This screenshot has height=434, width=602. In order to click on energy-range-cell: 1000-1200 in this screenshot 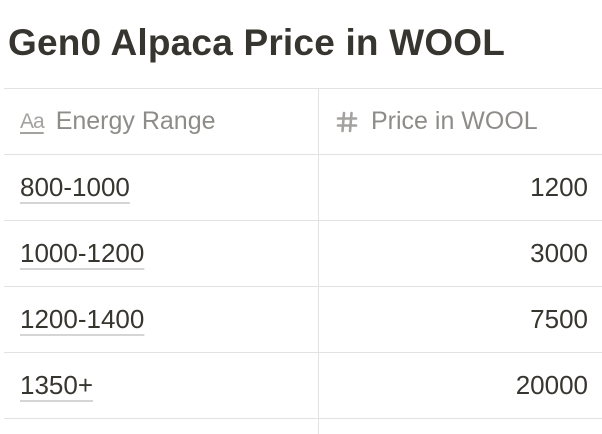, I will do `click(161, 253)`.